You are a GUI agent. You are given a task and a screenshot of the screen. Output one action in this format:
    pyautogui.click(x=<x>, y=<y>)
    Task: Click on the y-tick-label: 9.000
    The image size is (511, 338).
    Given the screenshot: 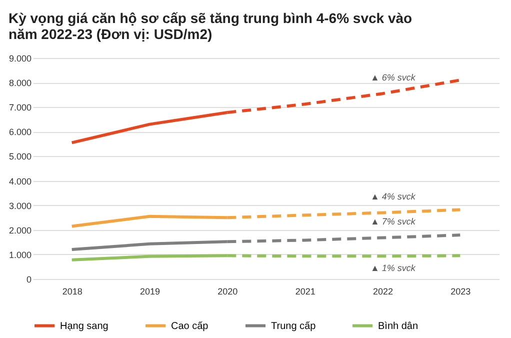 What is the action you would take?
    pyautogui.click(x=20, y=59)
    